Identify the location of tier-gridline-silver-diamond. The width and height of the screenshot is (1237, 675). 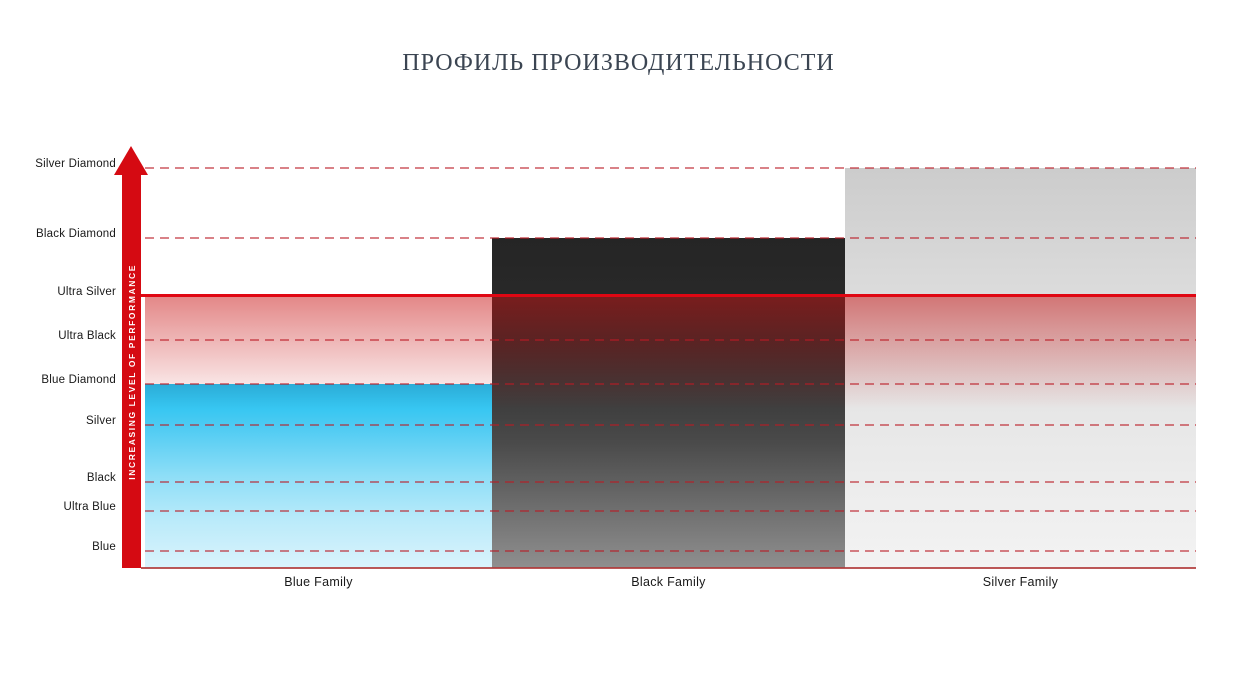
(670, 168).